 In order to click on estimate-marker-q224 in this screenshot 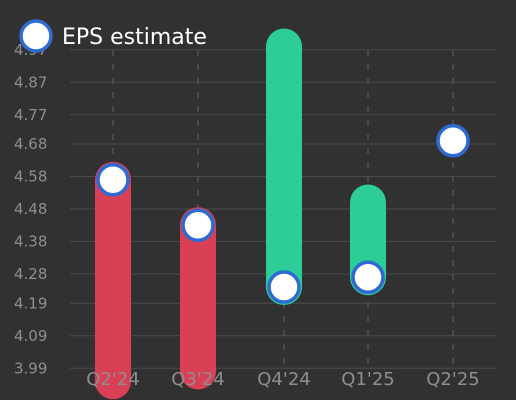, I will do `click(113, 180)`.